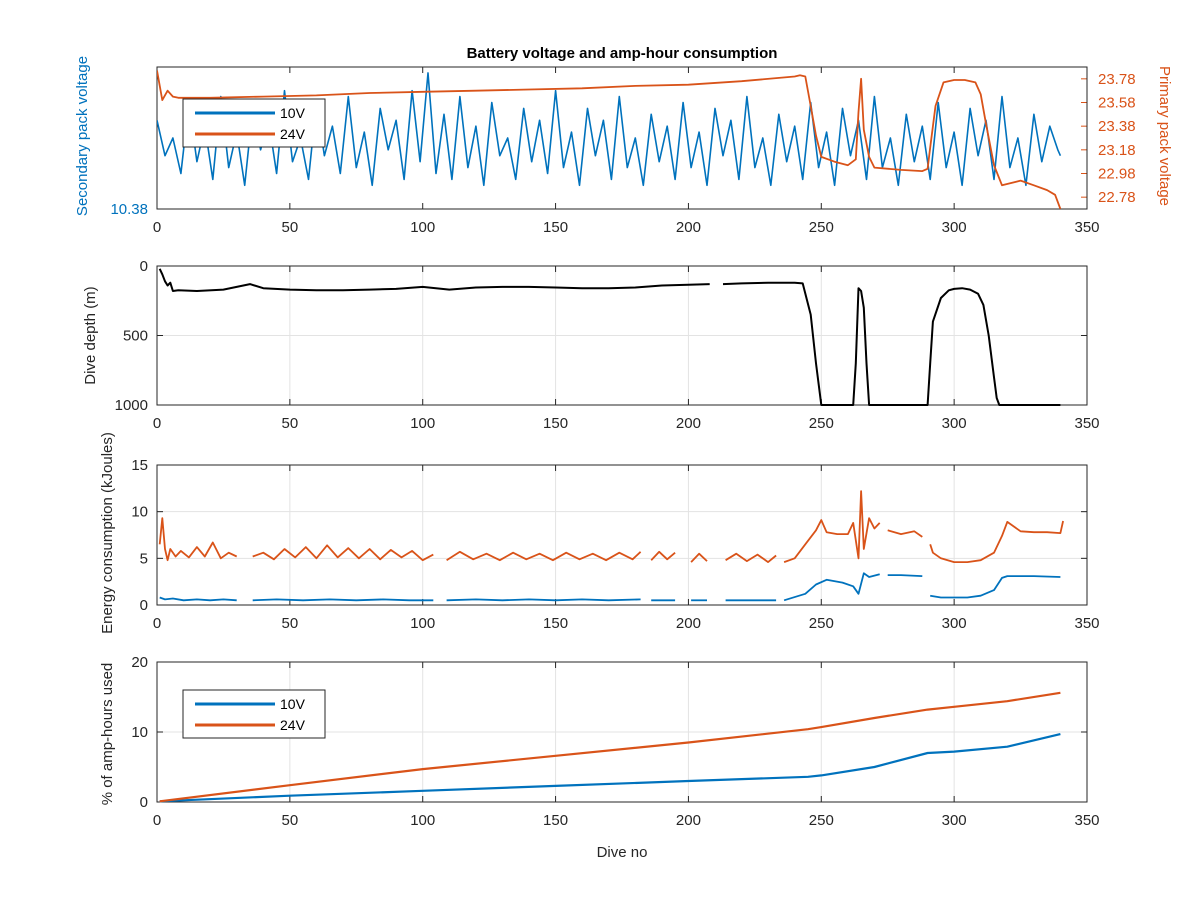 The height and width of the screenshot is (900, 1200). What do you see at coordinates (422, 227) in the screenshot?
I see `voltage-xtick-label: 100` at bounding box center [422, 227].